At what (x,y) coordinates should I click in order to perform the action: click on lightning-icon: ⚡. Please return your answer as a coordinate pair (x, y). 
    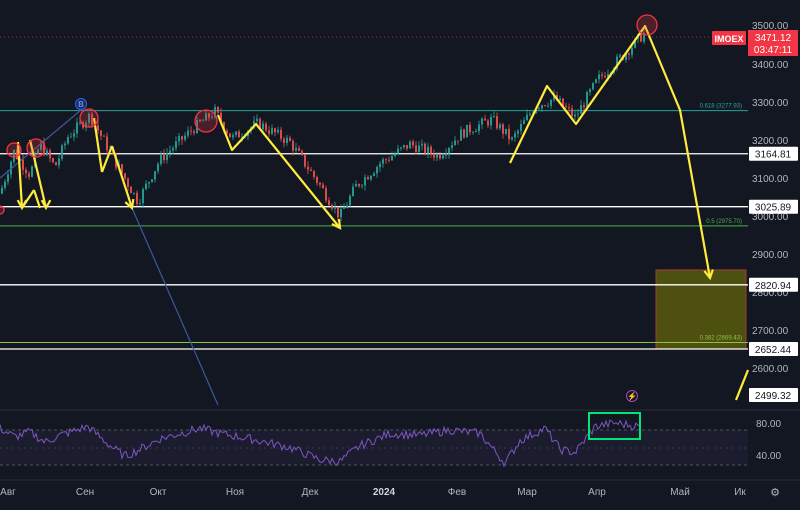
    Looking at the image, I should click on (632, 396).